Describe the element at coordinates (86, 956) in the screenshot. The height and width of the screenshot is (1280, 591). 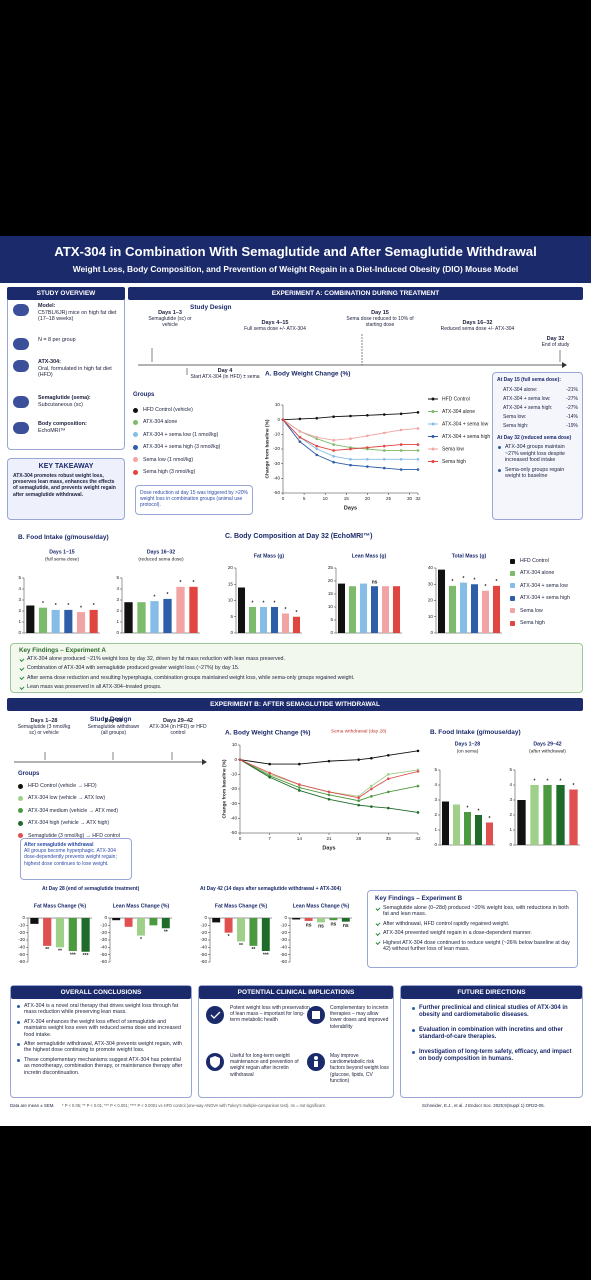
I see `significance-label: ***` at that location.